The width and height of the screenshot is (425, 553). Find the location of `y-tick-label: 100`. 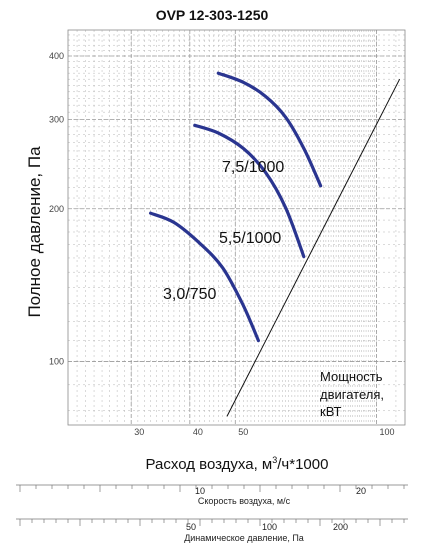

y-tick-label: 100 is located at coordinates (56, 362).